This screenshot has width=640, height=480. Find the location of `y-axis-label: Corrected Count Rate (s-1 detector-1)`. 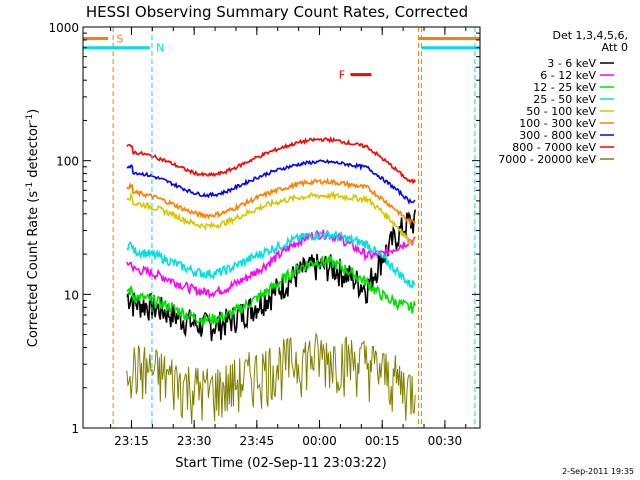

y-axis-label: Corrected Count Rate (s-1 detector-1) is located at coordinates (33, 228).